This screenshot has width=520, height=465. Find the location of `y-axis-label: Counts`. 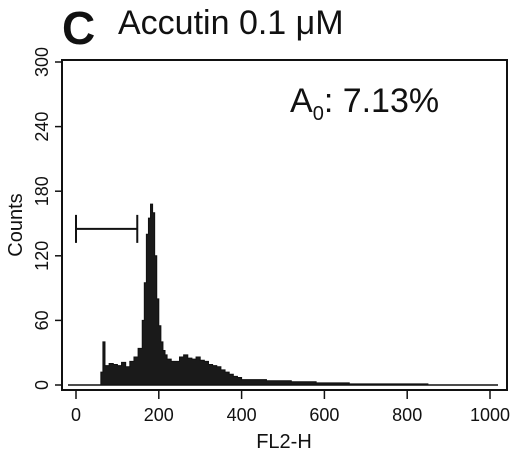

y-axis-label: Counts is located at coordinates (16, 224).